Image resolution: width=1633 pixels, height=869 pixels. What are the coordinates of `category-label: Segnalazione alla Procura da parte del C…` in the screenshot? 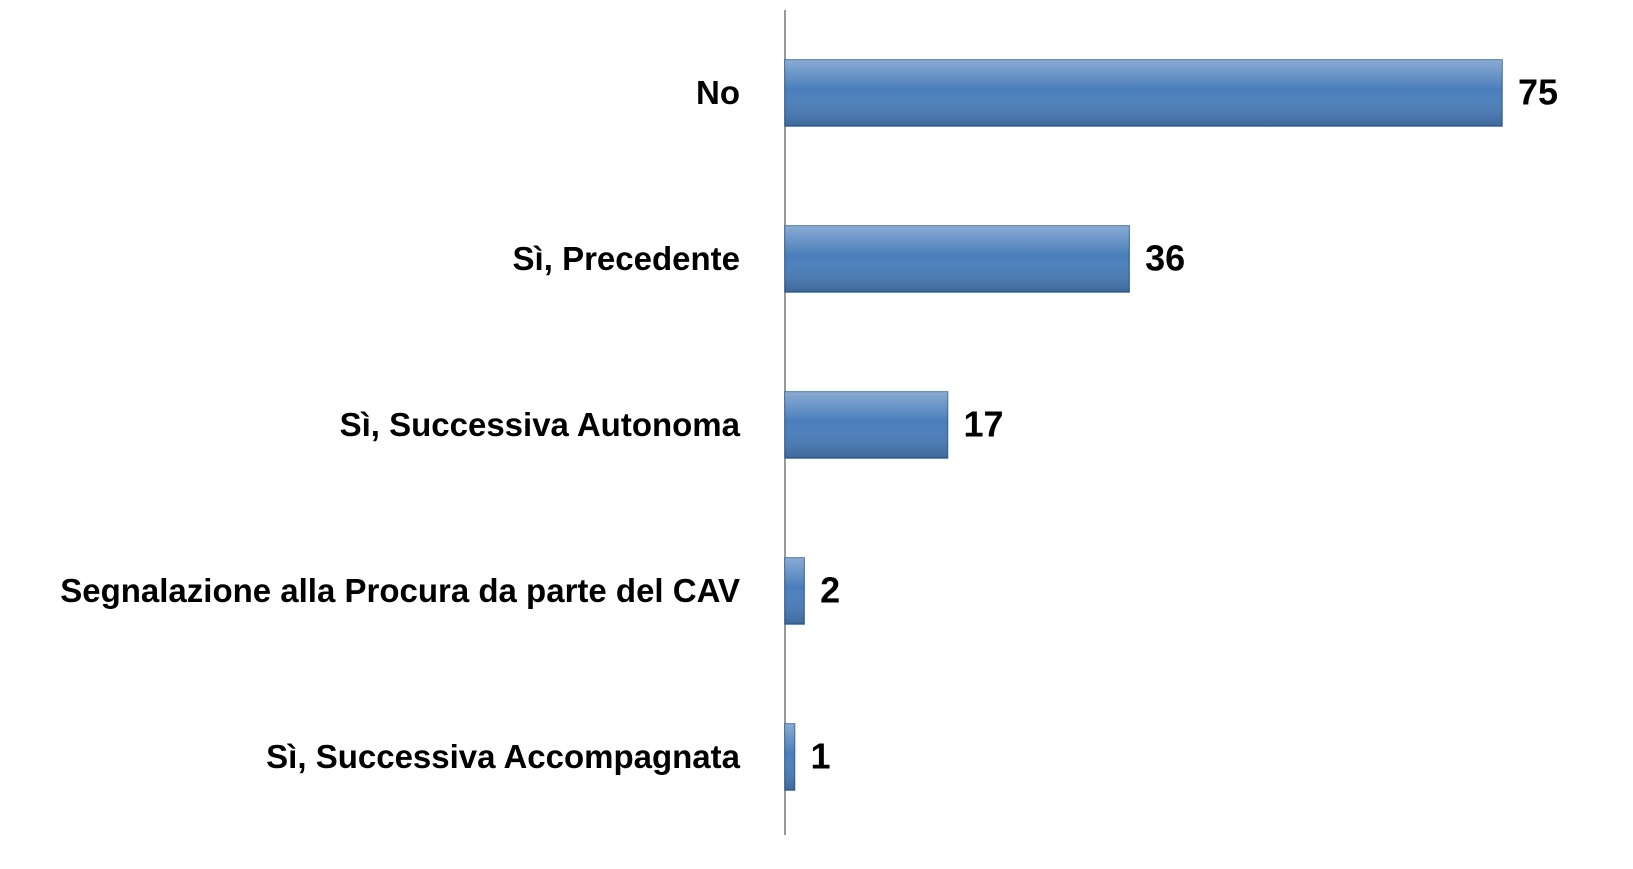 It's located at (400, 590).